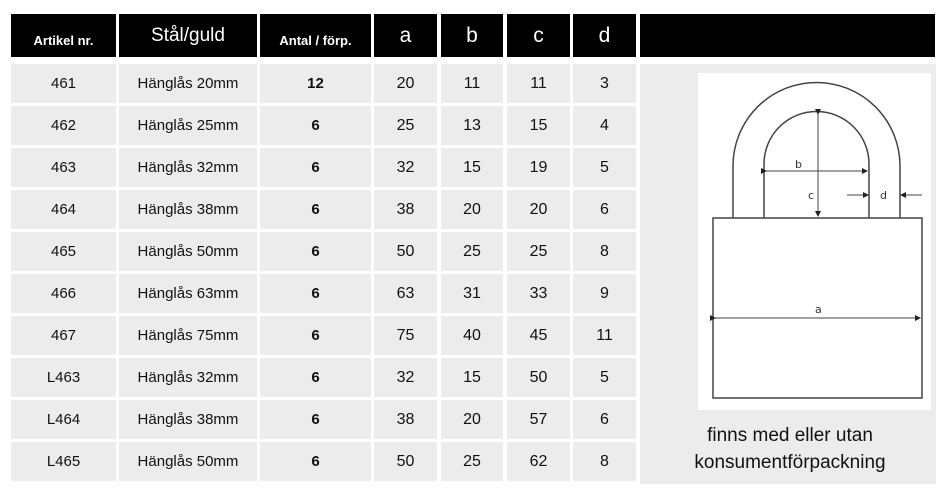 This screenshot has width=940, height=499. Describe the element at coordinates (604, 335) in the screenshot. I see `cell-dim-d: 11` at that location.